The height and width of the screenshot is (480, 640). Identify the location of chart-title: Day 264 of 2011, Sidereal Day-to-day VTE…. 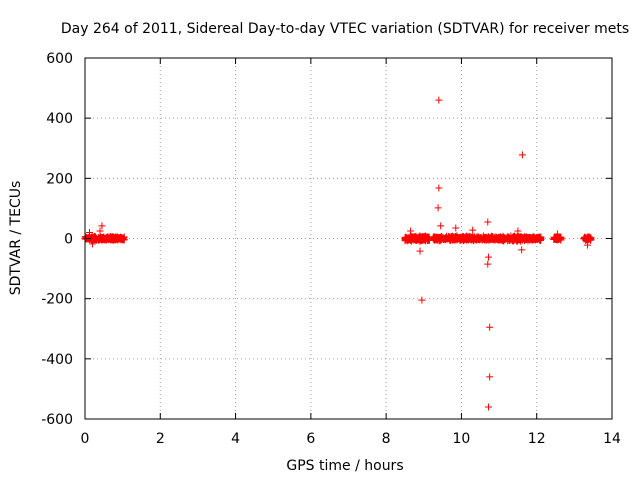
(345, 29).